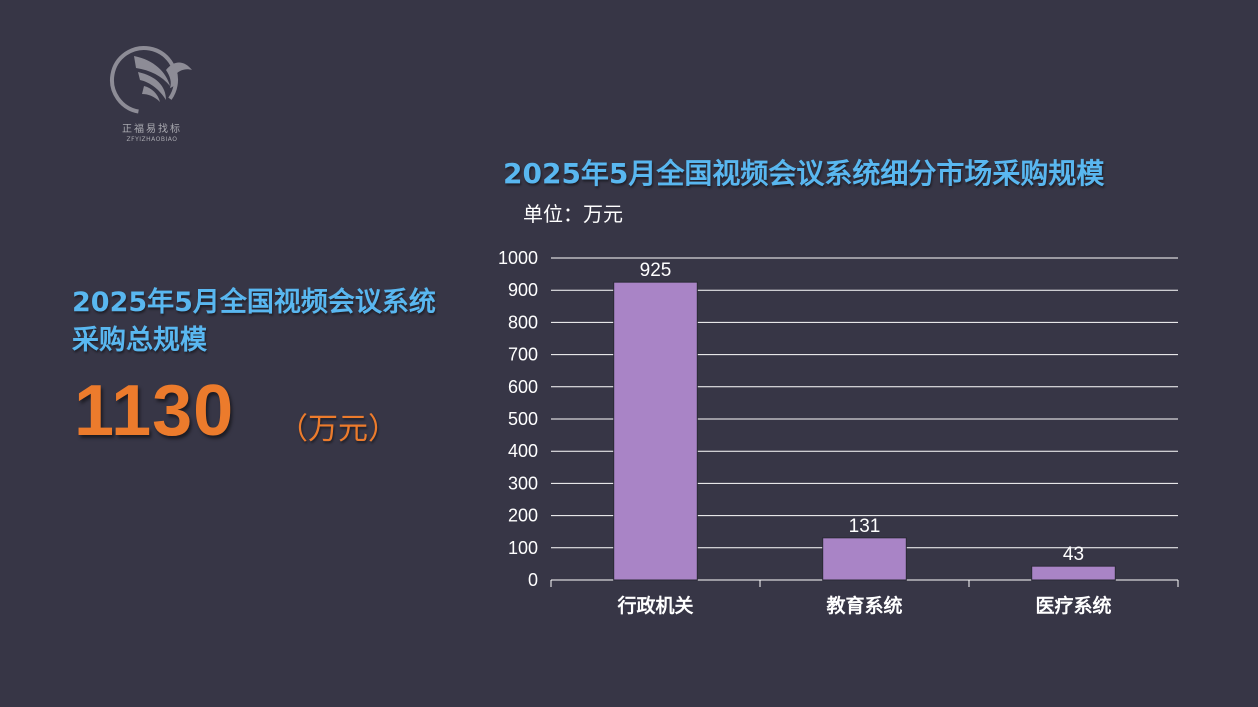 The image size is (1258, 707). I want to click on chart-title: 2025年5月全国视频会议系统细分市场采购规模, so click(804, 173).